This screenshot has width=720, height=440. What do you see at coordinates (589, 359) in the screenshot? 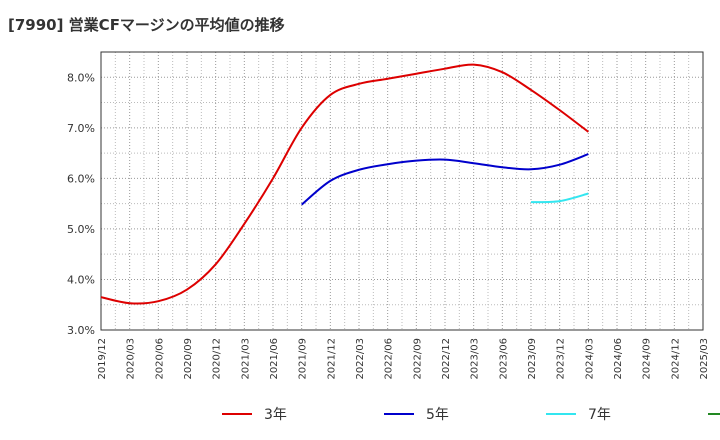
I see `x-tick-label: 2024/03` at bounding box center [589, 359].